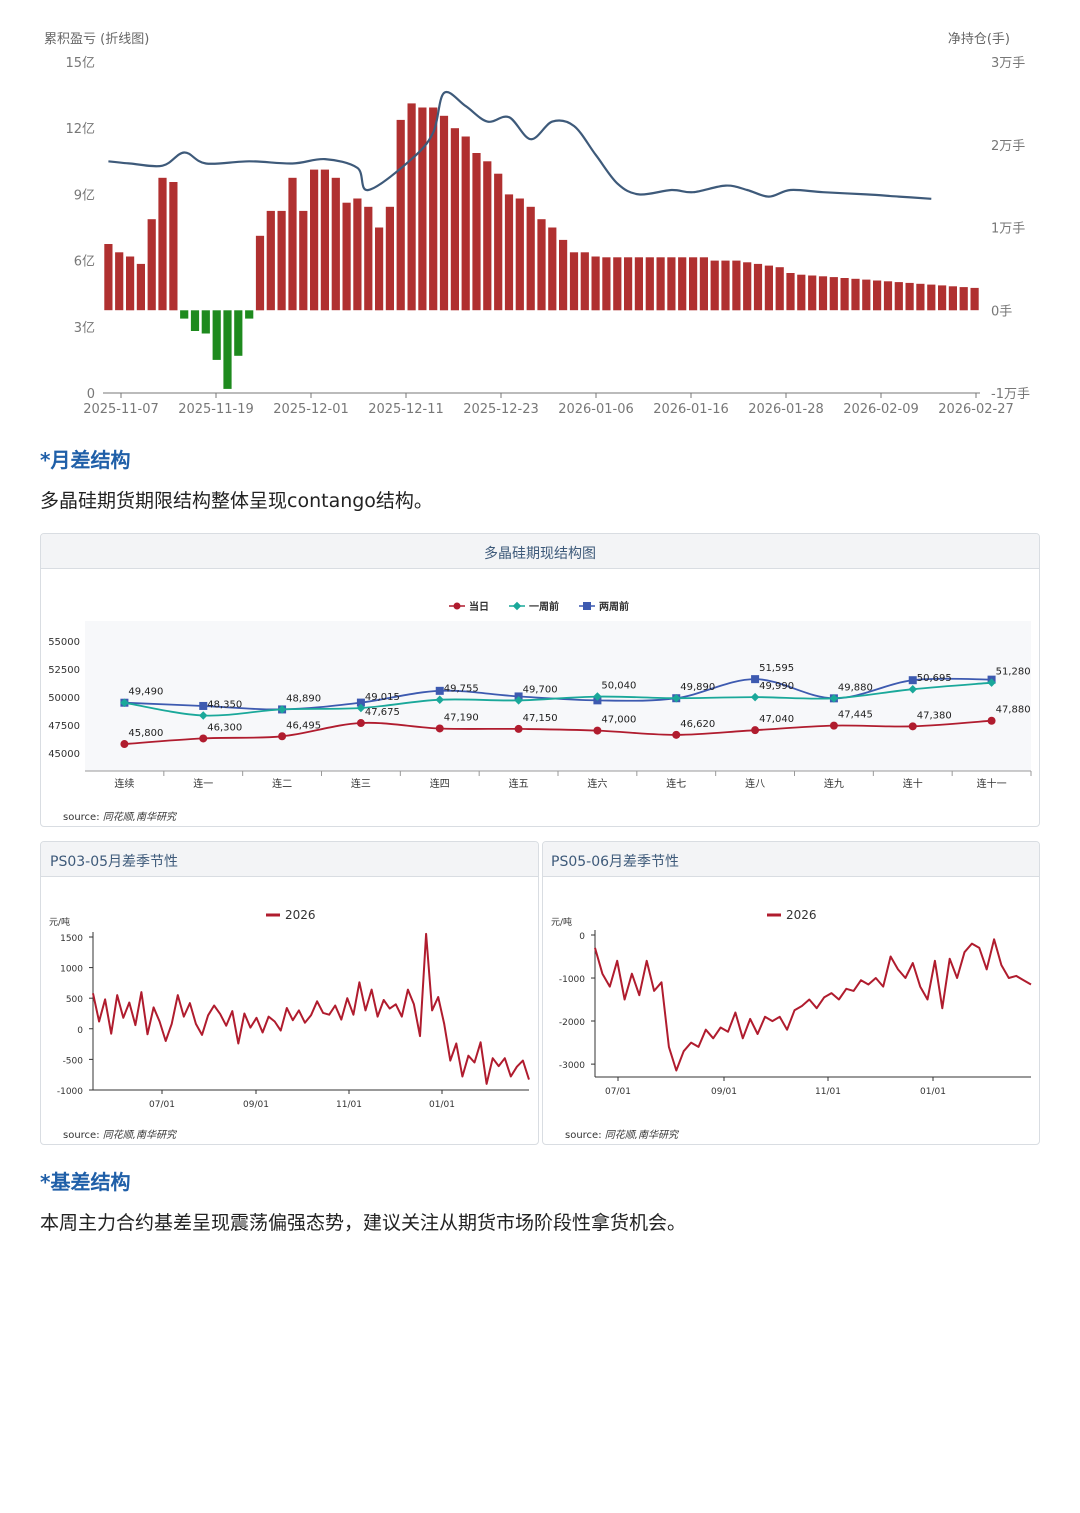 The image size is (1080, 1513). Describe the element at coordinates (145, 692) in the screenshot. I see `week-ago-data-label: 49,490` at that location.